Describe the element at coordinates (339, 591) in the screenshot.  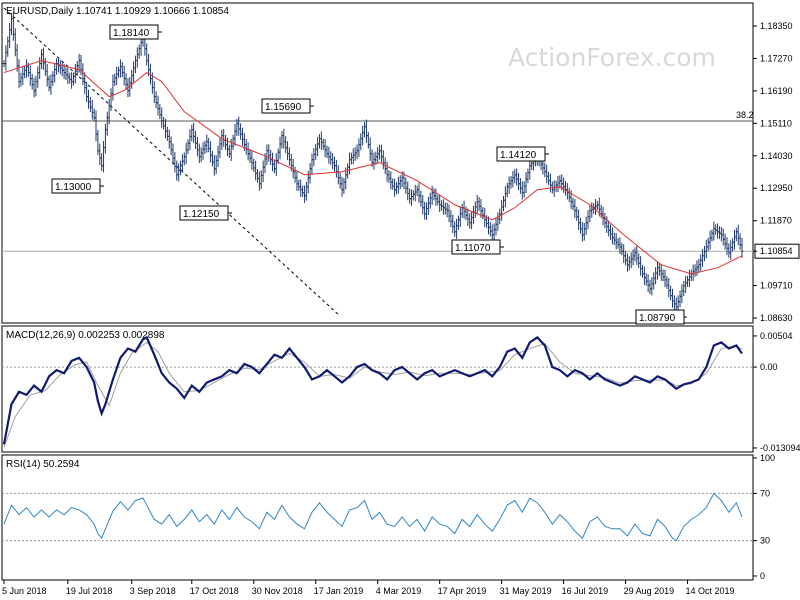
I see `x-tick-label: 17 Jan 2019` at that location.